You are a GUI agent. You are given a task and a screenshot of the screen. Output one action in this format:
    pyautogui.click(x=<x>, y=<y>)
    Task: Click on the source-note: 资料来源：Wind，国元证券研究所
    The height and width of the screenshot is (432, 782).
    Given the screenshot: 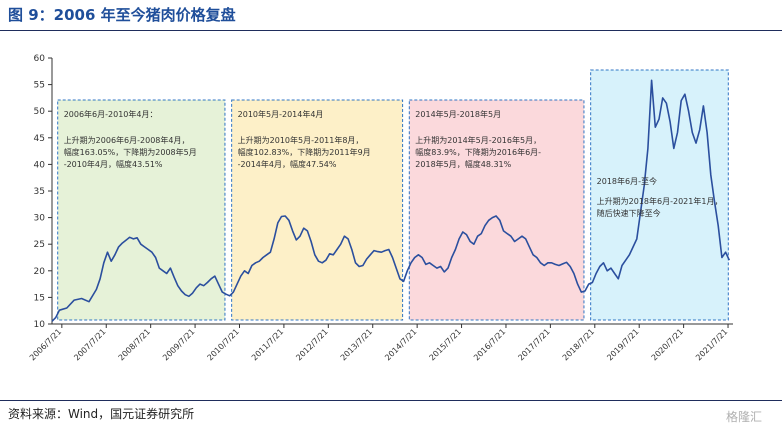 What is the action you would take?
    pyautogui.click(x=101, y=414)
    